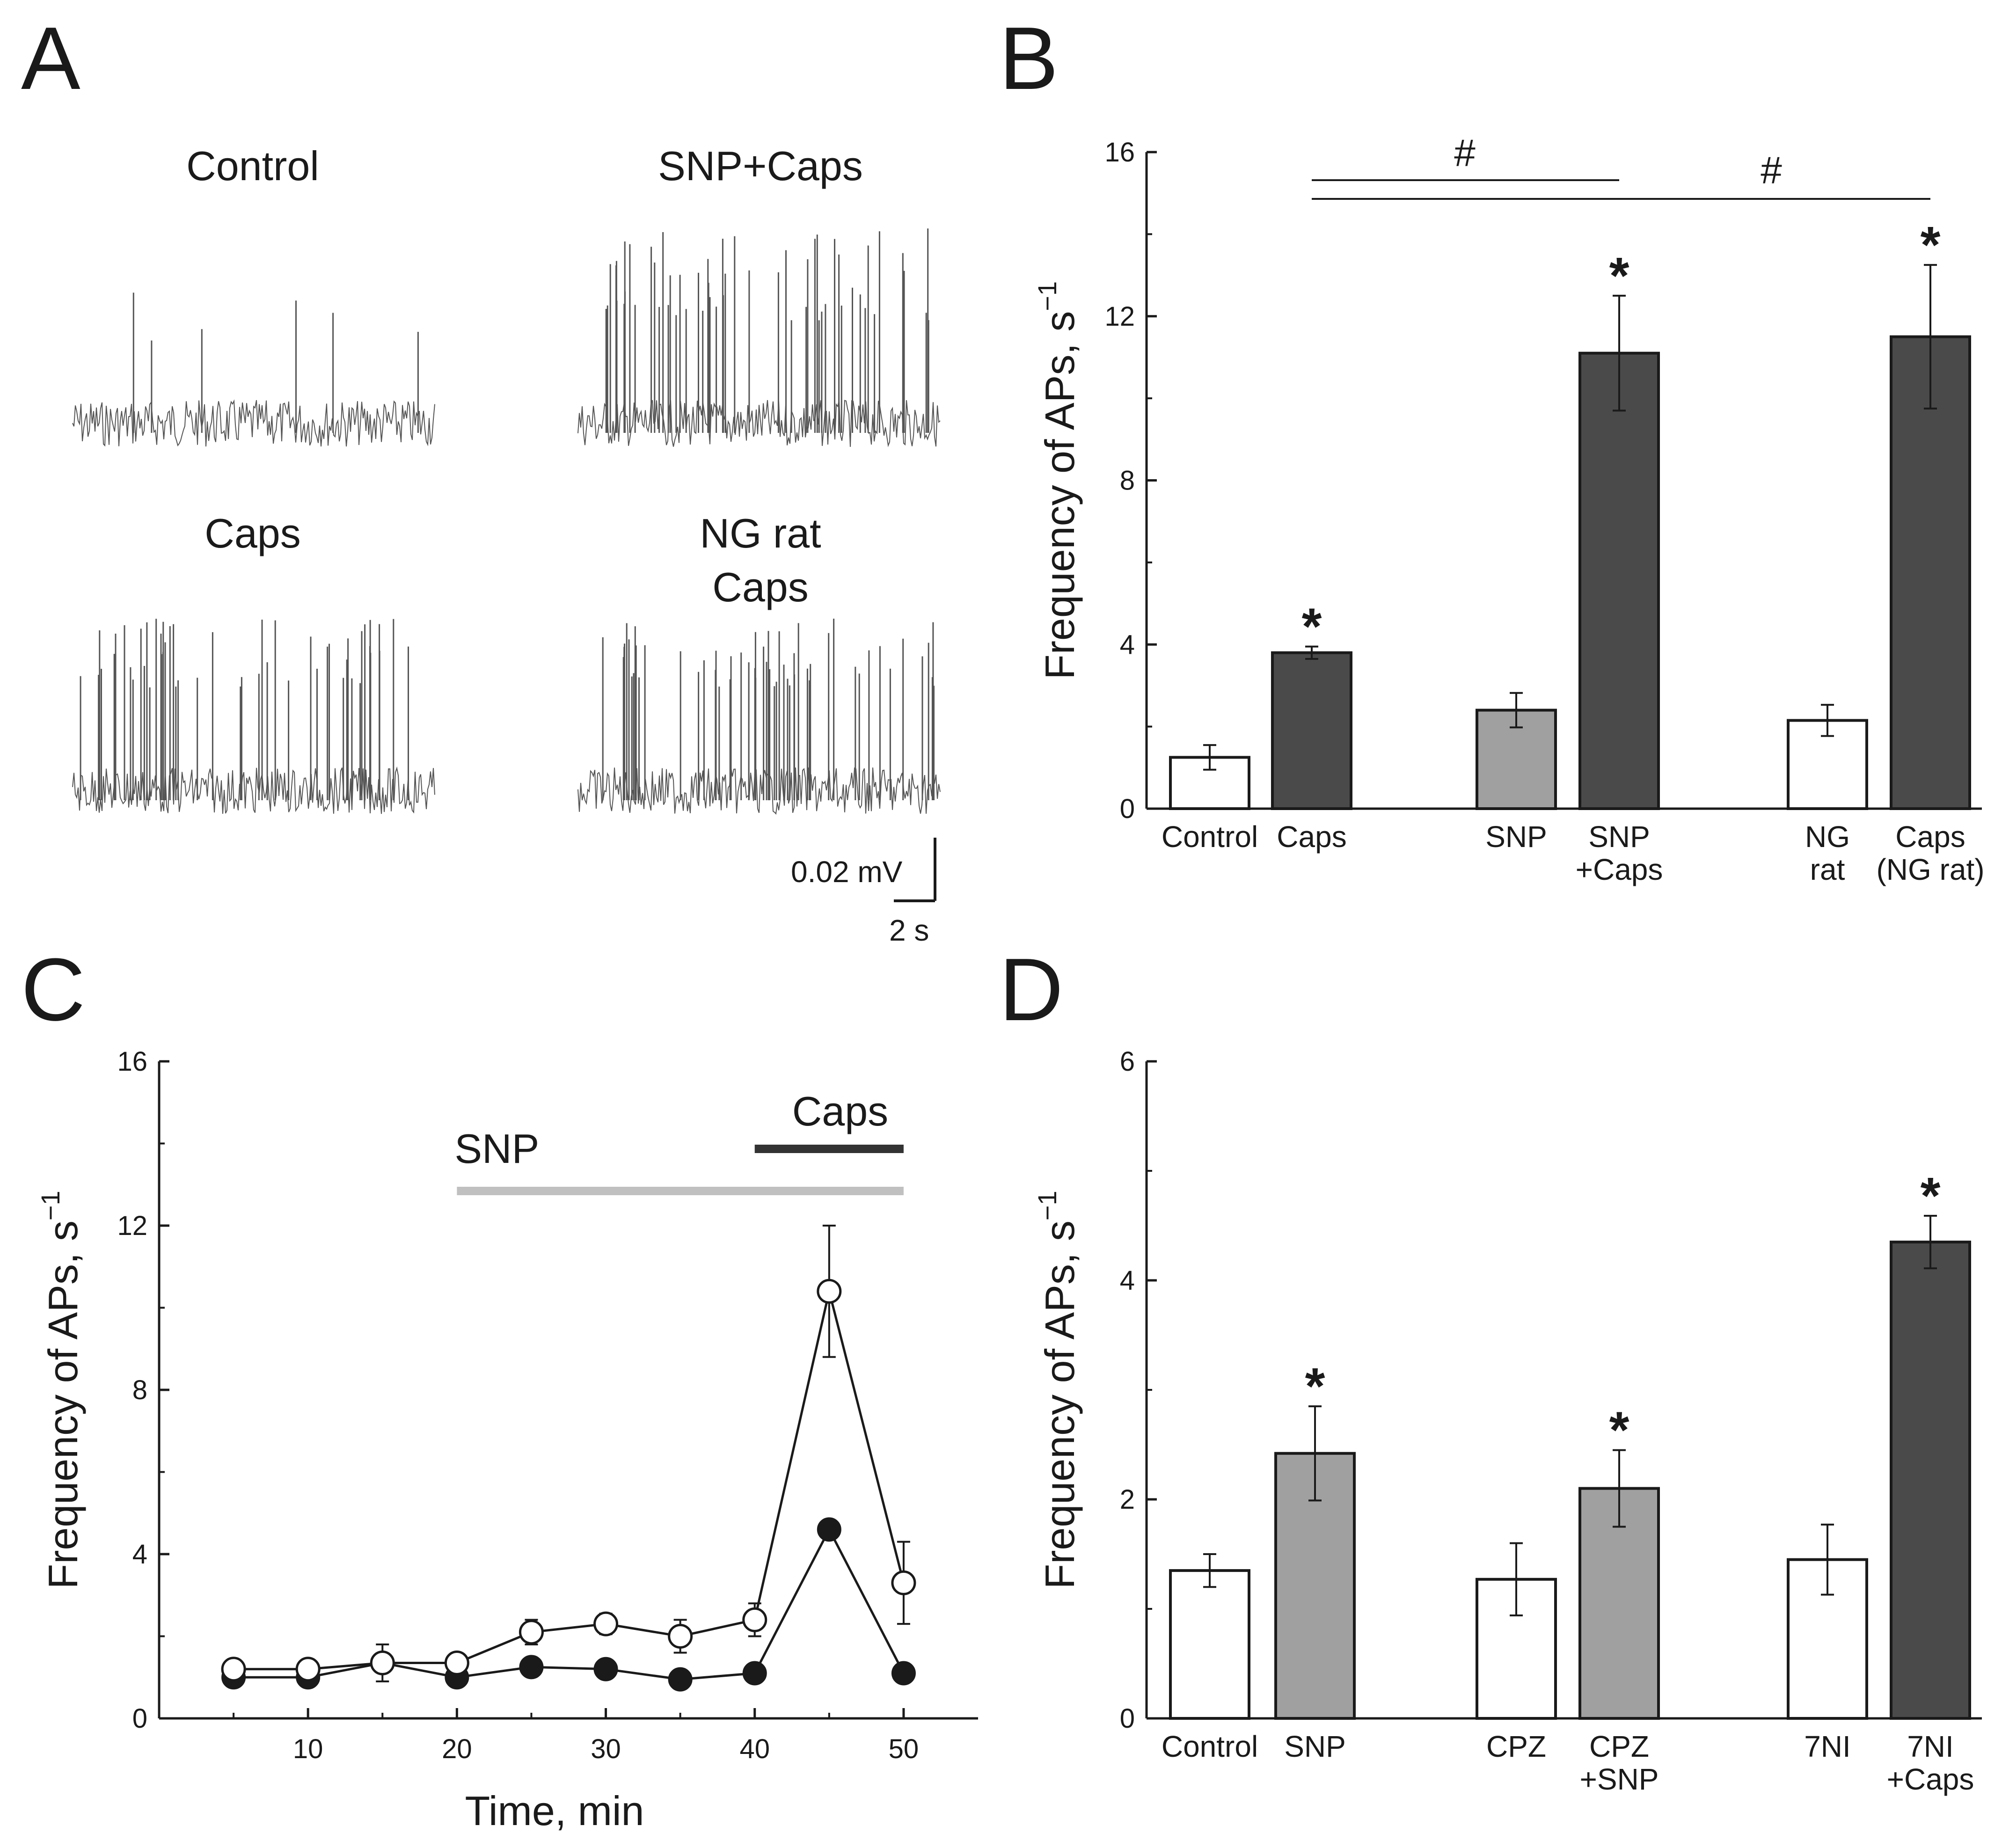 This screenshot has height=1848, width=2002. What do you see at coordinates (1029, 58) in the screenshot?
I see `panel-b-letter: B` at bounding box center [1029, 58].